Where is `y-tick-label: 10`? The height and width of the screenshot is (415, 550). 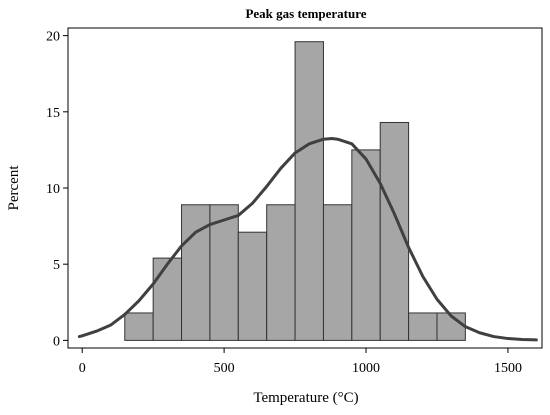
y-tick-label: 10 is located at coordinates (53, 189).